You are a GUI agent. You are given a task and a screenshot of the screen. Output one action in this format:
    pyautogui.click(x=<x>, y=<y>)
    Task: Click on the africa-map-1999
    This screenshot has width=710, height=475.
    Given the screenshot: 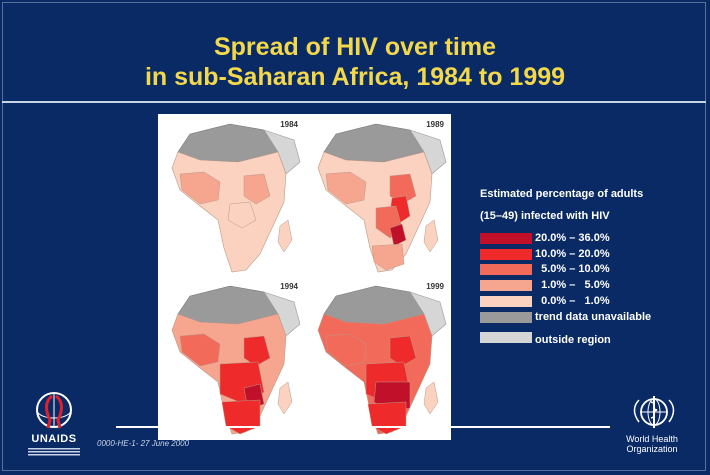 What is the action you would take?
    pyautogui.click(x=382, y=360)
    